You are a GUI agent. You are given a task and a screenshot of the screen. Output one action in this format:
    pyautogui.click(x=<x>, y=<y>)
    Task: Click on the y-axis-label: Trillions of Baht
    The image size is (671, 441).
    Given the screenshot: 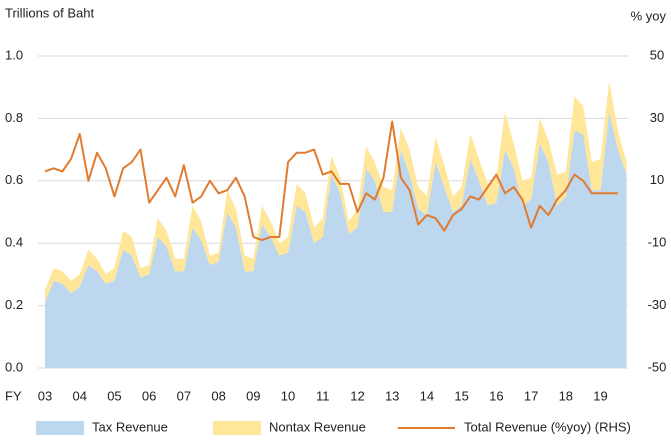 What is the action you would take?
    pyautogui.click(x=49, y=12)
    